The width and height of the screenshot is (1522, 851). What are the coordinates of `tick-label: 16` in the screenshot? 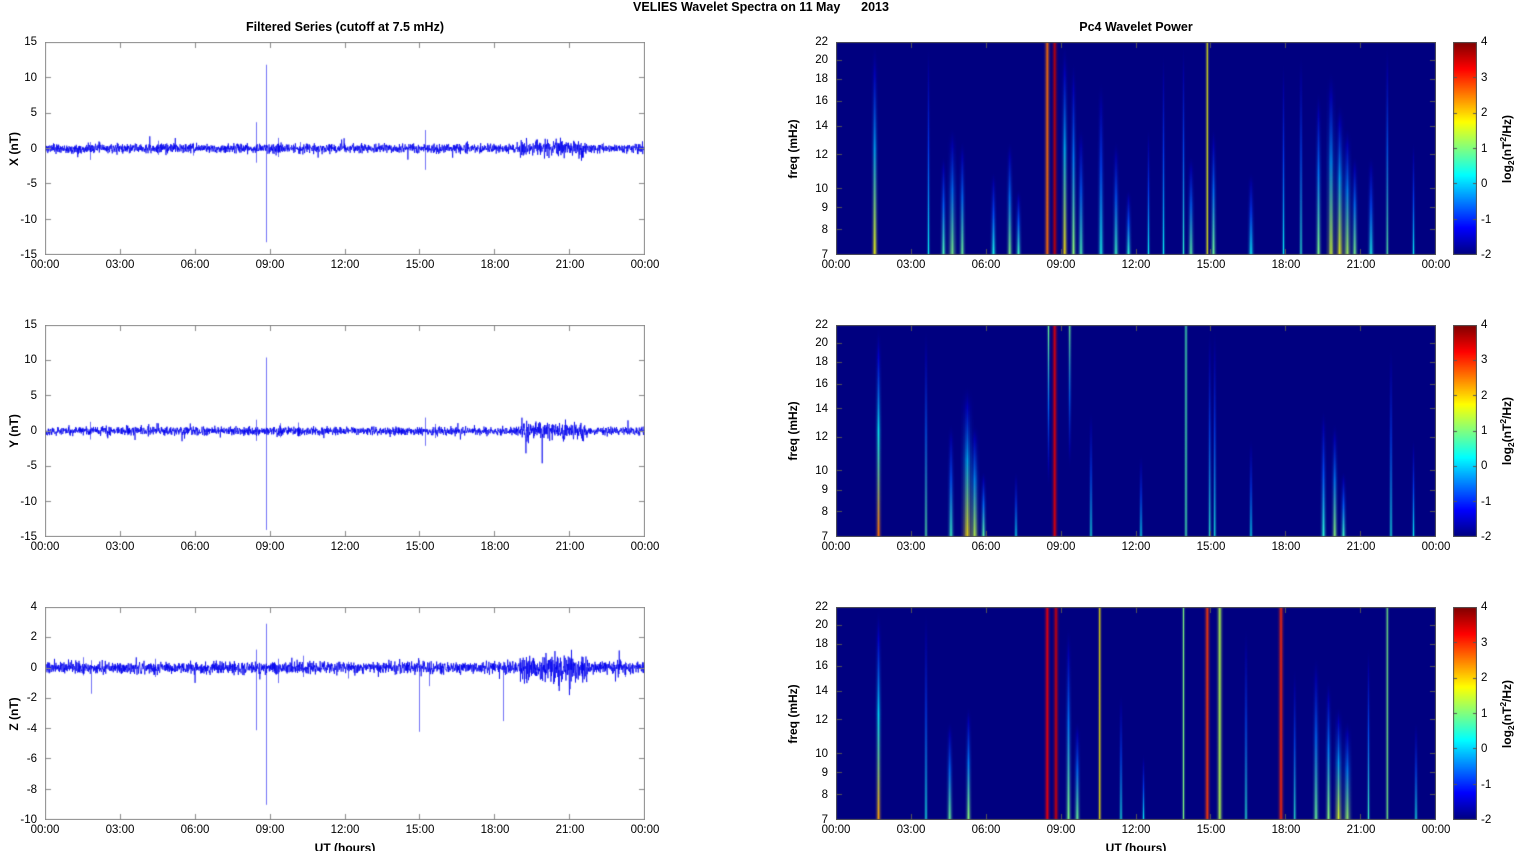 It's located at (821, 666).